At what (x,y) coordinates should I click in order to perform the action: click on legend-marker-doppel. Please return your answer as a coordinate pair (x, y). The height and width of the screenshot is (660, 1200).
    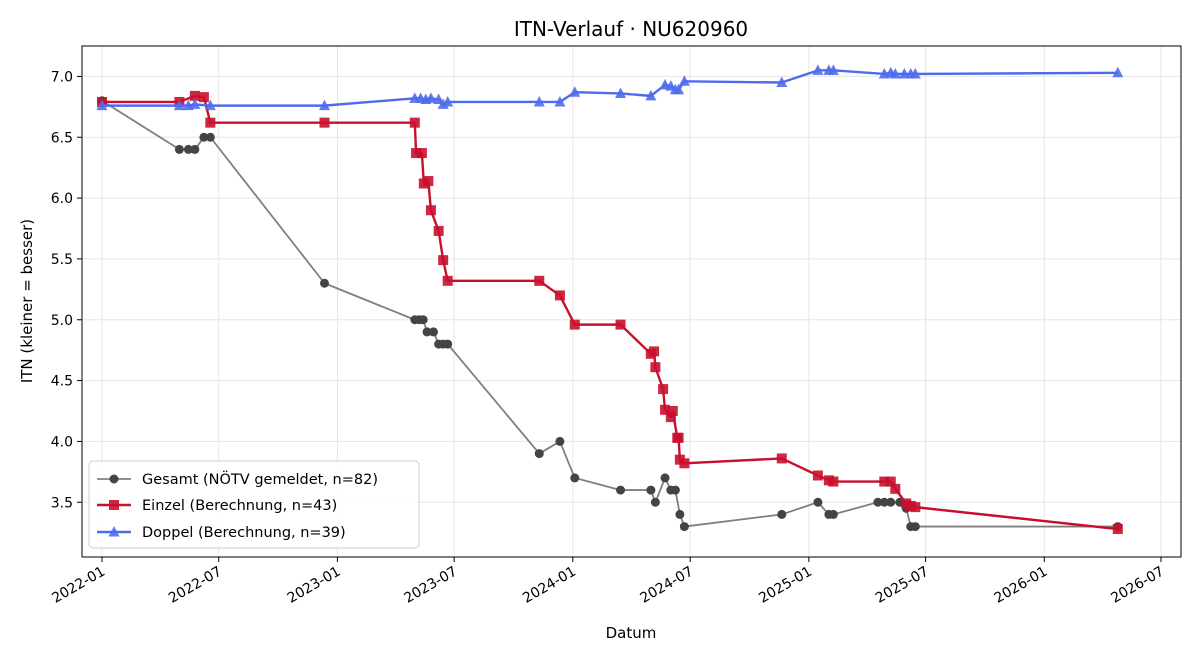
    Looking at the image, I should click on (114, 531).